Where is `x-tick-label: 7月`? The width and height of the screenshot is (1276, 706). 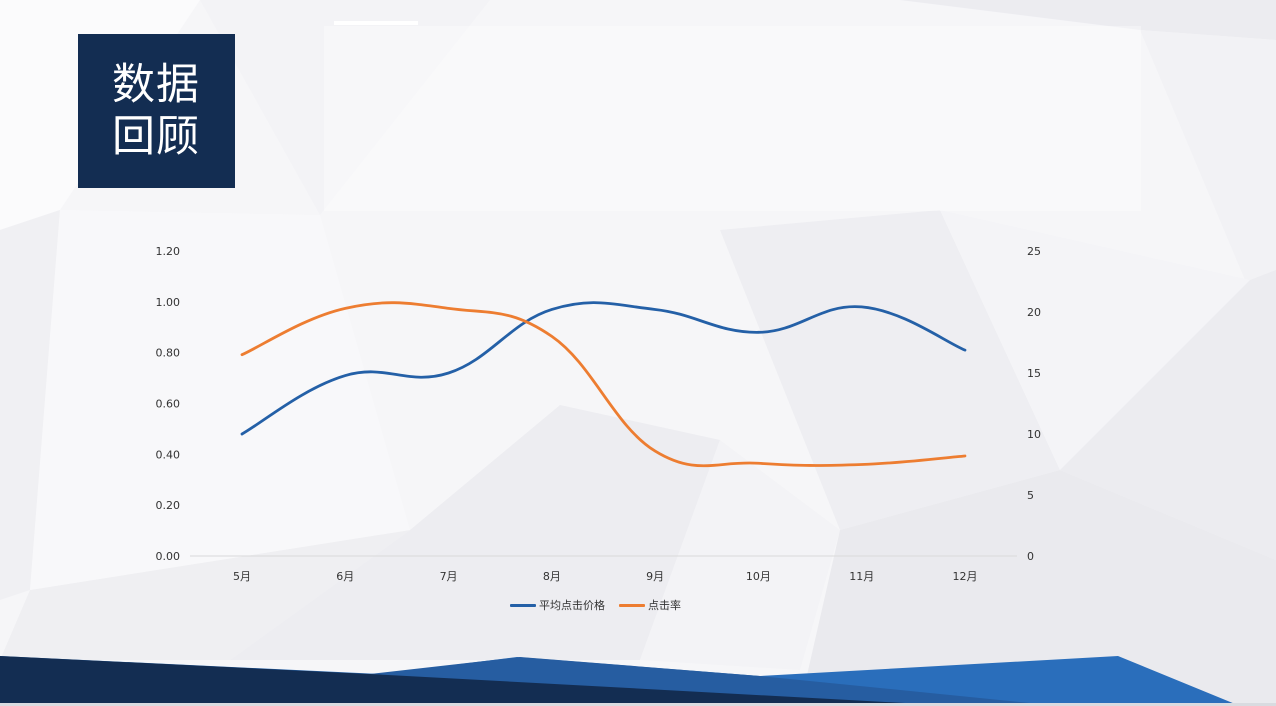 x-tick-label: 7月 is located at coordinates (449, 576).